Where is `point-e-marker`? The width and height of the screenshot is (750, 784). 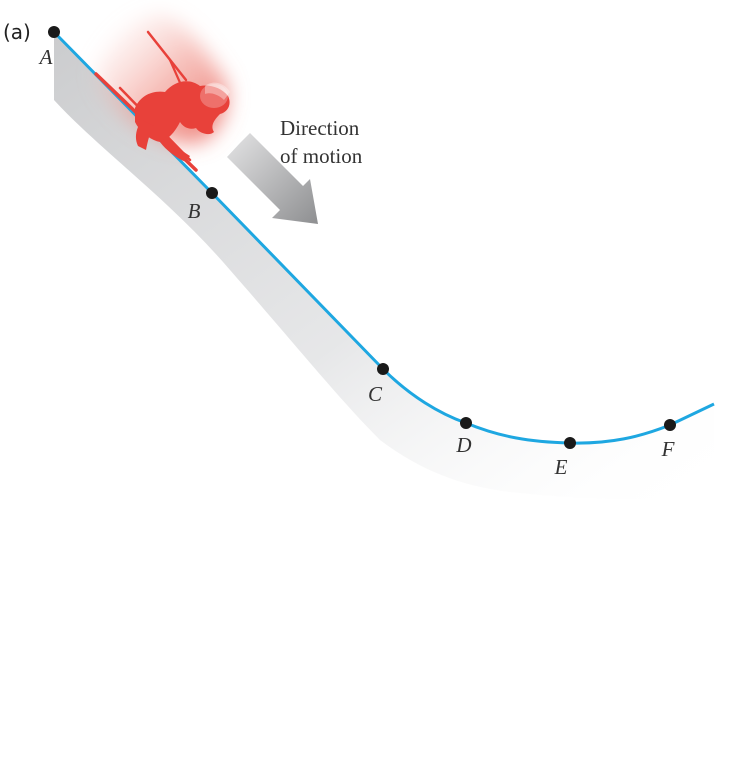
point-e-marker is located at coordinates (570, 443).